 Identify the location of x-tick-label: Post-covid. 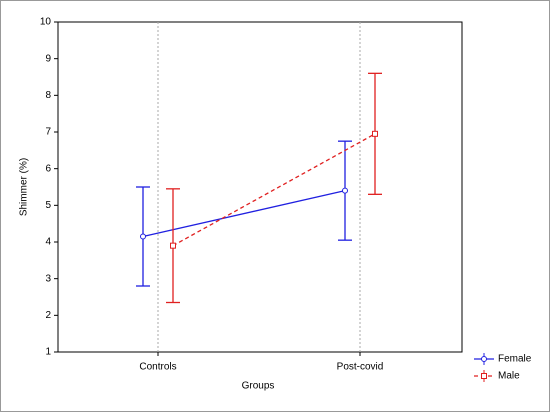
(360, 367).